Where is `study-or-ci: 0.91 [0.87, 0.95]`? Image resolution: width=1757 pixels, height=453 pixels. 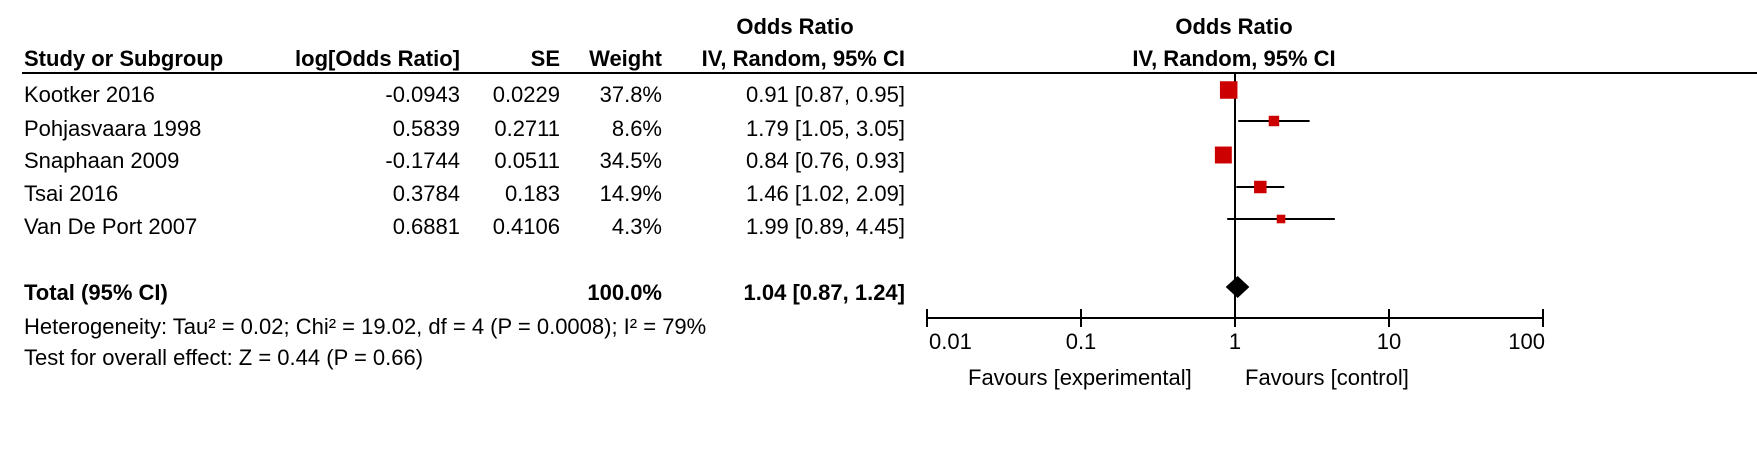 study-or-ci: 0.91 [0.87, 0.95] is located at coordinates (825, 94).